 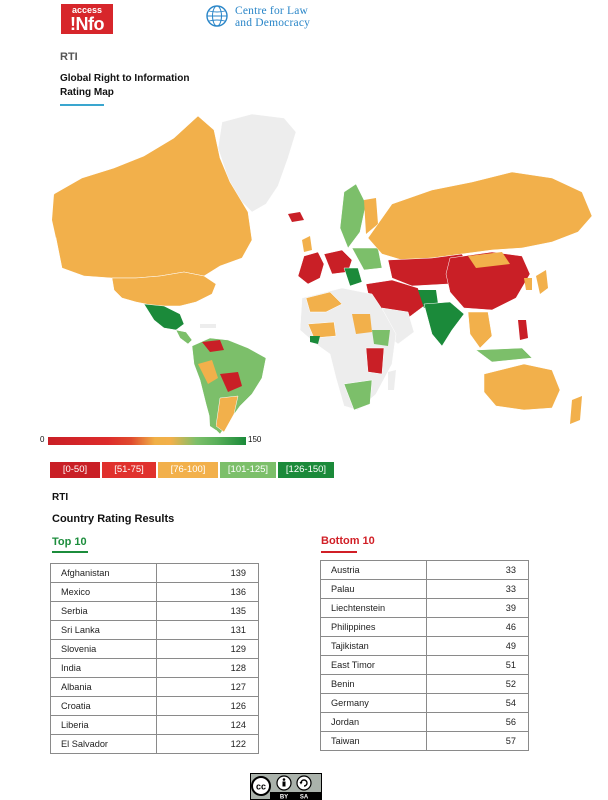 What do you see at coordinates (488, 281) in the screenshot?
I see `map-china` at bounding box center [488, 281].